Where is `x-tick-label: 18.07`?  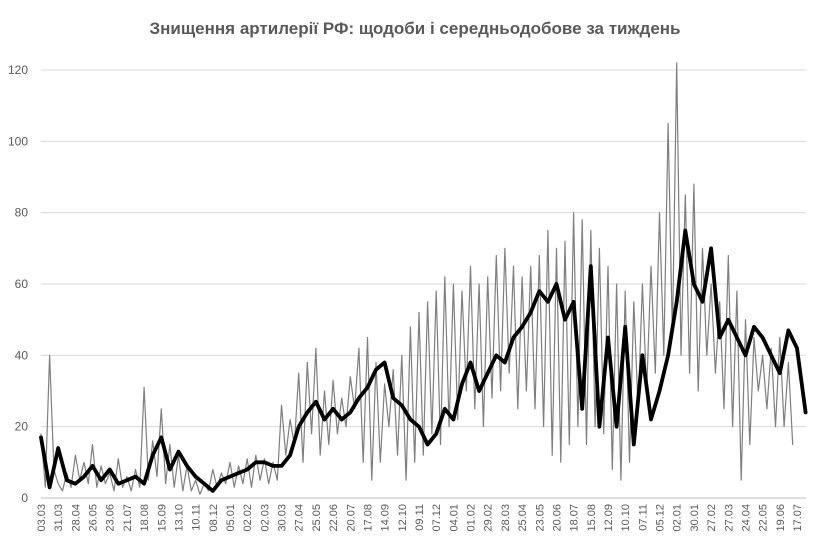
x-tick-label: 18.07 is located at coordinates (575, 518).